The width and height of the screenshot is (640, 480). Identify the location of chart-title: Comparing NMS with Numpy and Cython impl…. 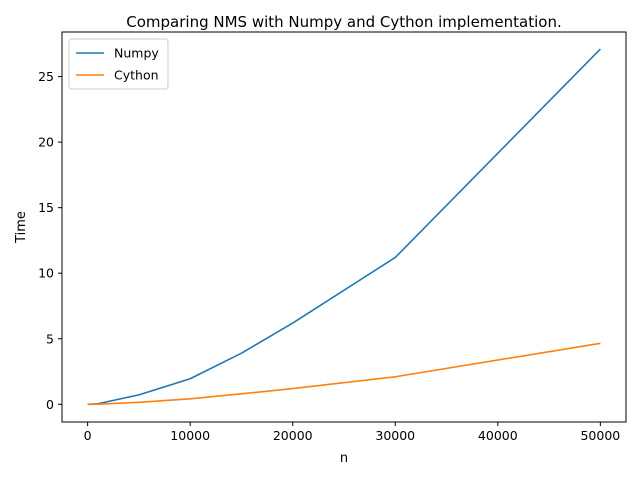
(343, 22).